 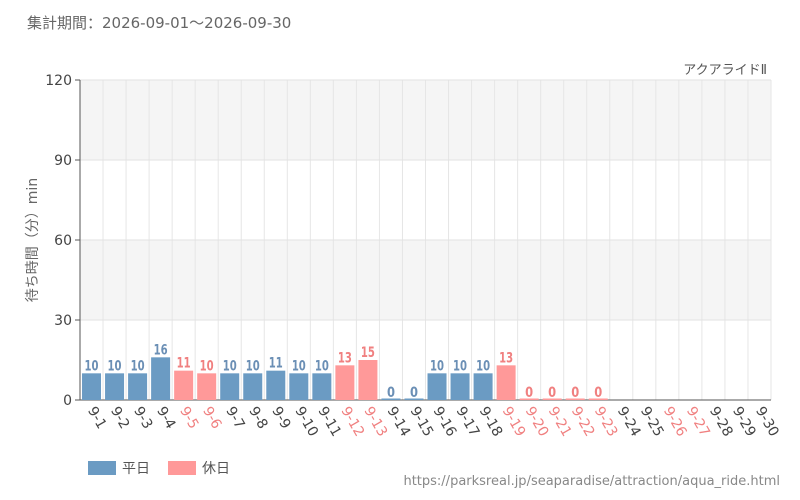 What do you see at coordinates (375, 422) in the screenshot?
I see `x-tick-label: 9-13` at bounding box center [375, 422].